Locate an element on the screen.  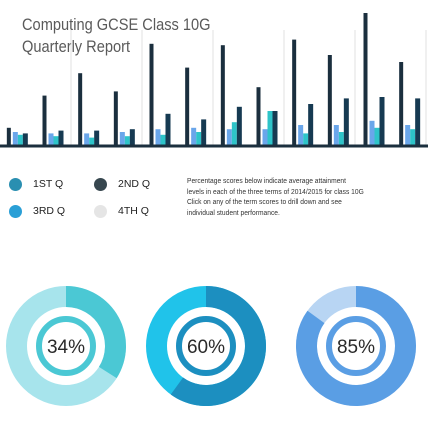
donut-3-center is located at coordinates (356, 346).